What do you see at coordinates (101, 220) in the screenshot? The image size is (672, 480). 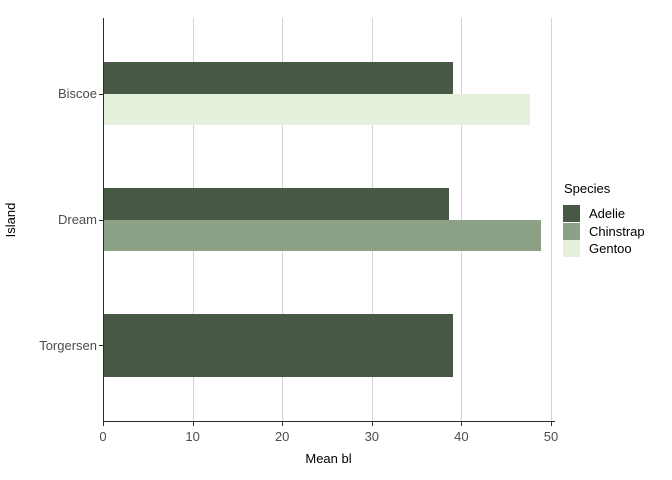 I see `y-tick-mark-dream` at bounding box center [101, 220].